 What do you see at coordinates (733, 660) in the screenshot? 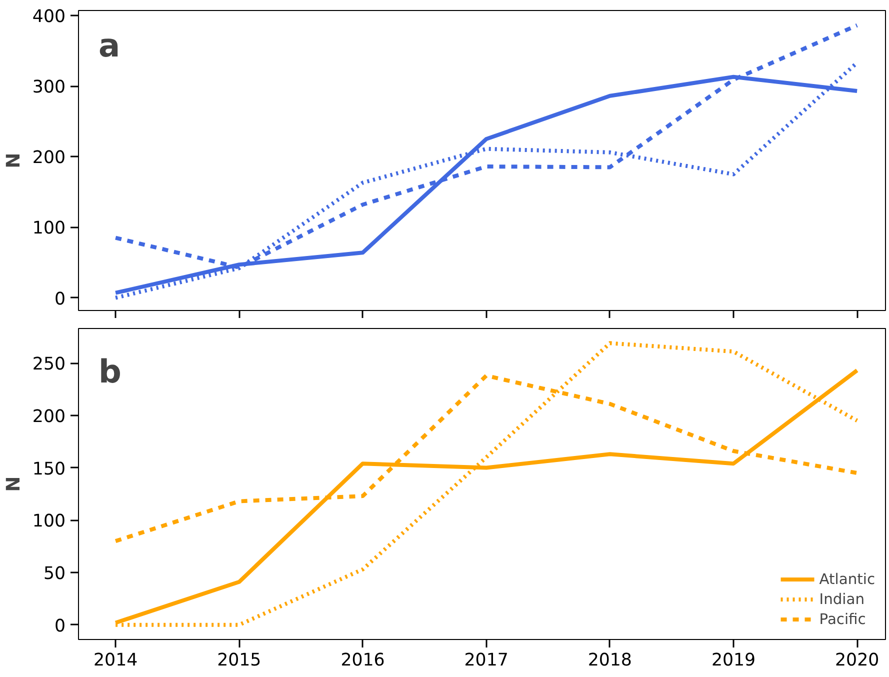
I see `x-tick-label: 2019` at bounding box center [733, 660].